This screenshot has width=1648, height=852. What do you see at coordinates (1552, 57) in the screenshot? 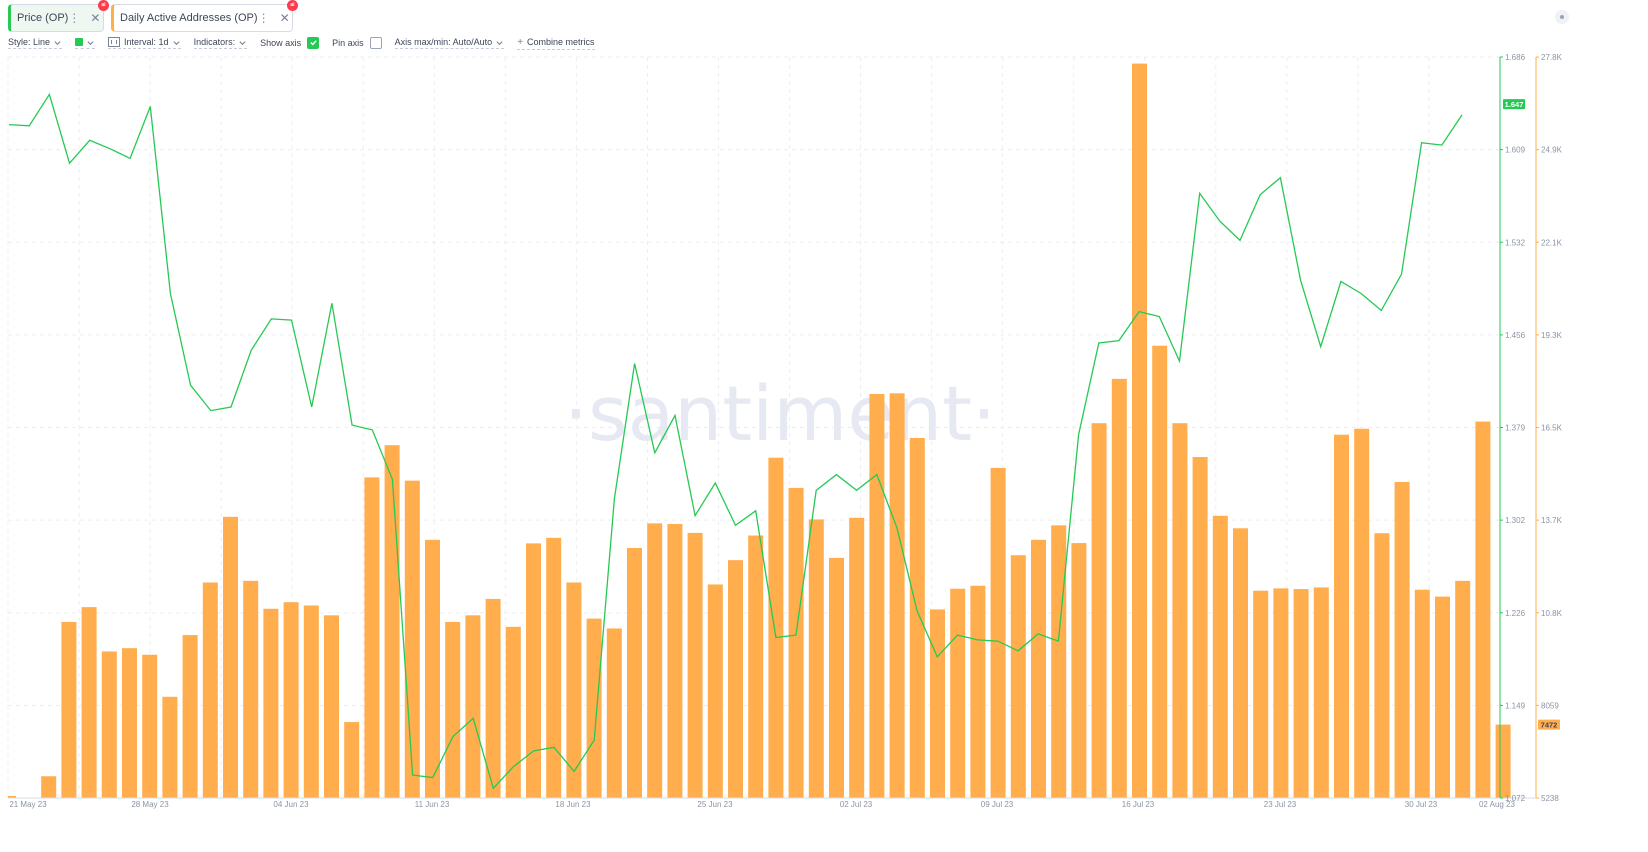
I see `daa-axis-tick-label: 27.8K` at bounding box center [1552, 57].